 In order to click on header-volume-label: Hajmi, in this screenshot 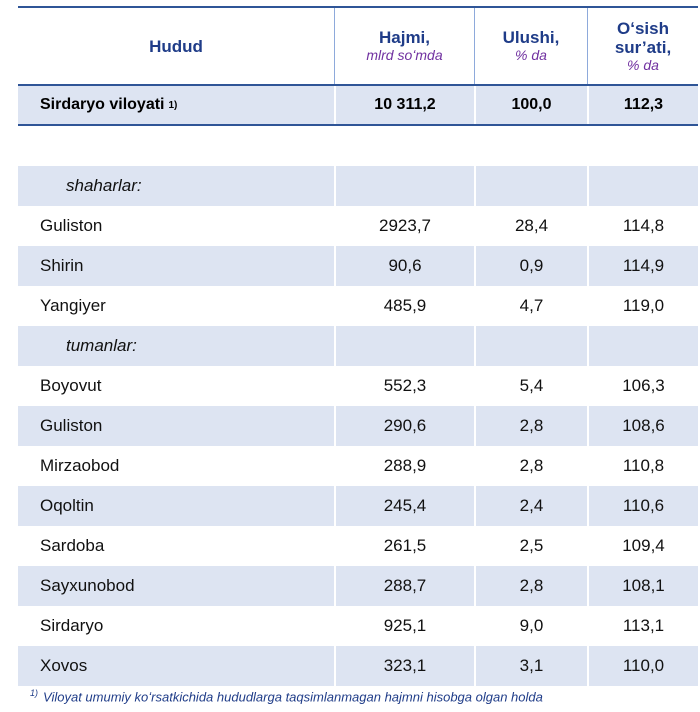, I will do `click(404, 37)`.